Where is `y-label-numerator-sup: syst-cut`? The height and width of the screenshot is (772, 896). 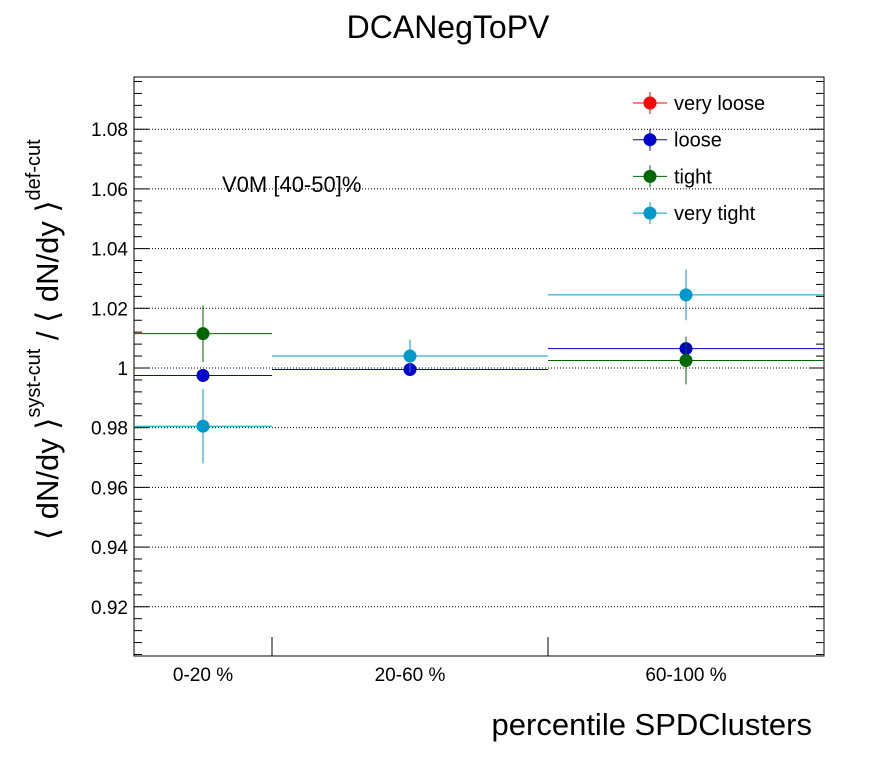 y-label-numerator-sup: syst-cut is located at coordinates (34, 382).